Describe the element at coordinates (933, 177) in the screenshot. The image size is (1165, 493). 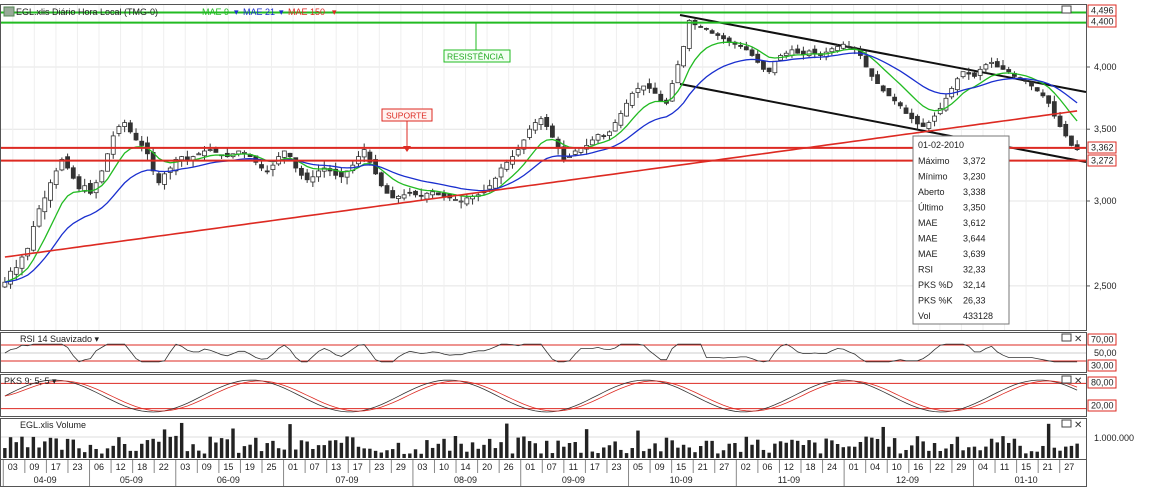
I see `data-window-label: Mínimo` at that location.